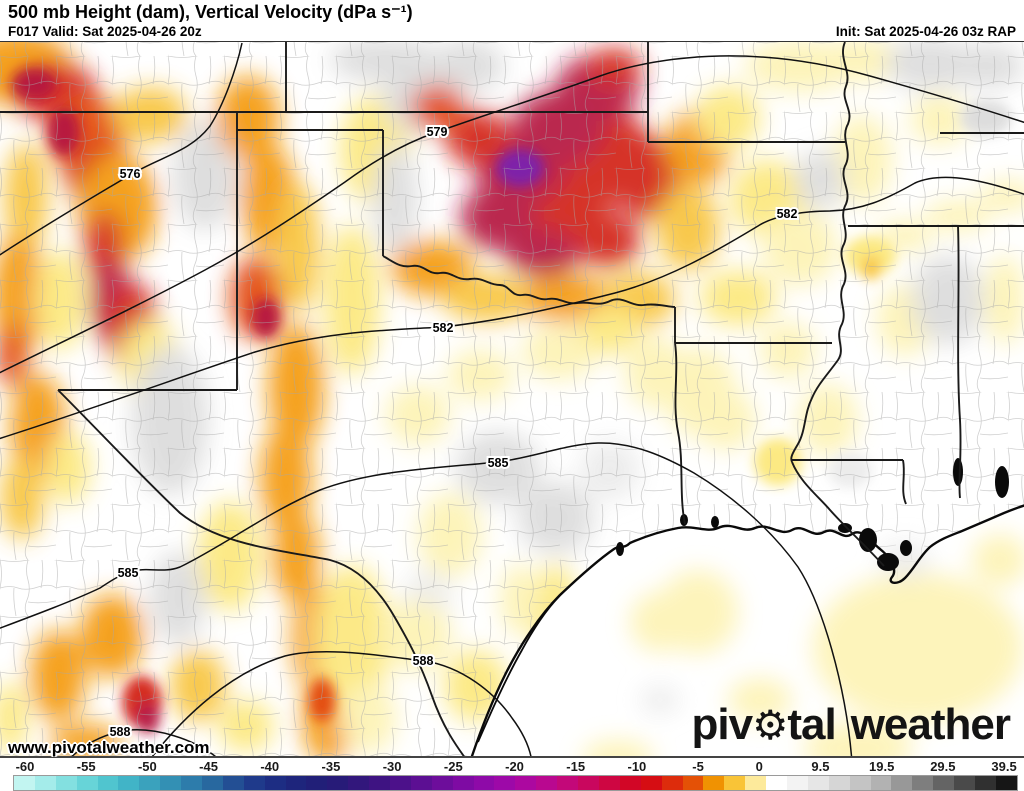  I want to click on colorbar-tick: 29.5, so click(943, 766).